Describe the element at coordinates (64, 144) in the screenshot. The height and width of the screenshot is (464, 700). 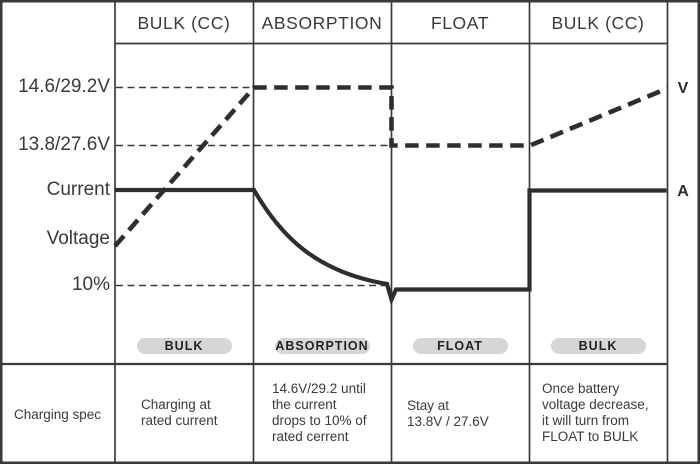
I see `float-voltage-label: 13.8/27.6V` at that location.